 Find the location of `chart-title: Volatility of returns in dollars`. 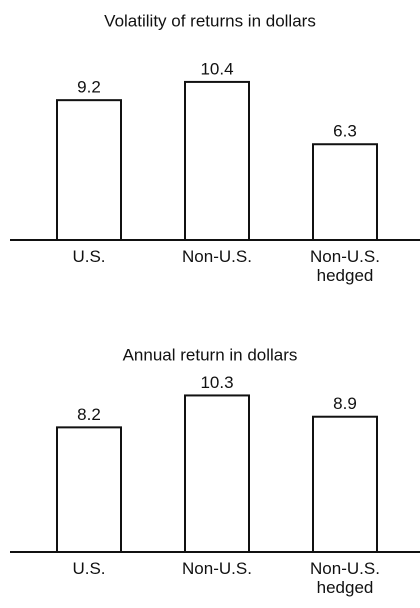

chart-title: Volatility of returns in dollars is located at coordinates (210, 20).